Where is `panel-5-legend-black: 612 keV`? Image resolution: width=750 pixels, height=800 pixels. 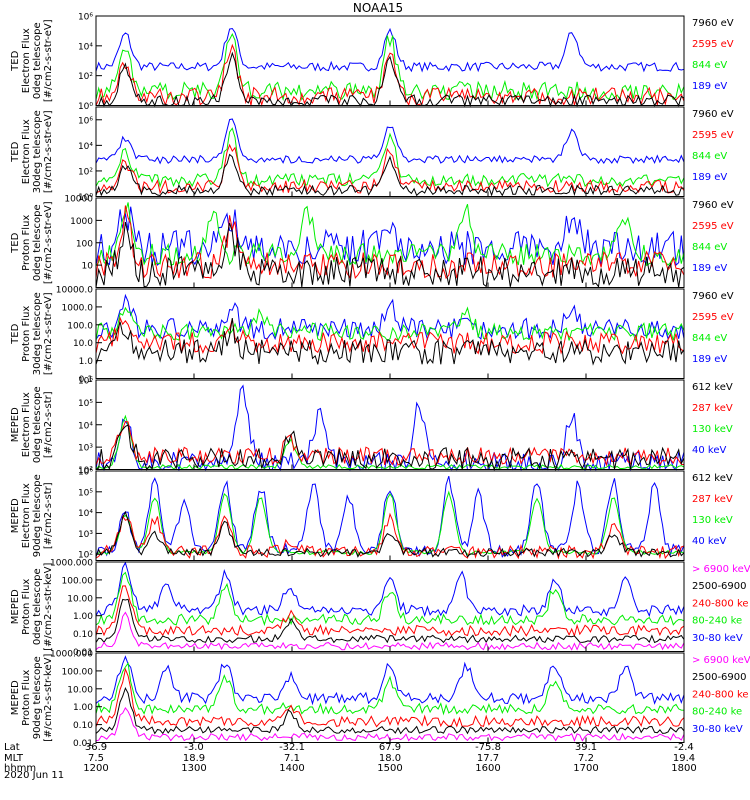
panel-5-legend-black: 612 keV is located at coordinates (712, 387).